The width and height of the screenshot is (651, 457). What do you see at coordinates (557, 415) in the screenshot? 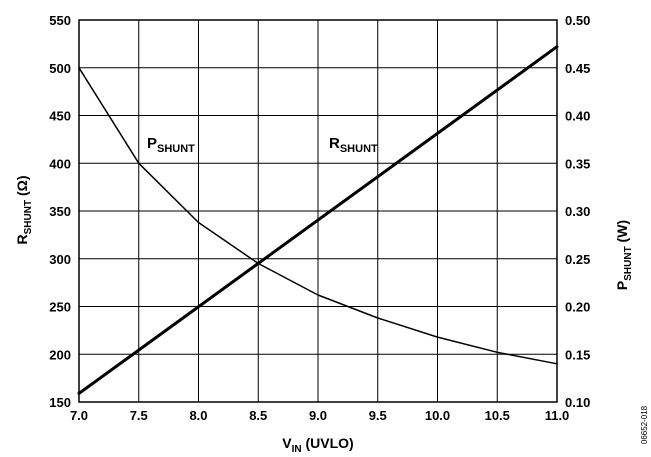
I see `x-tick-label: 11.0` at bounding box center [557, 415].